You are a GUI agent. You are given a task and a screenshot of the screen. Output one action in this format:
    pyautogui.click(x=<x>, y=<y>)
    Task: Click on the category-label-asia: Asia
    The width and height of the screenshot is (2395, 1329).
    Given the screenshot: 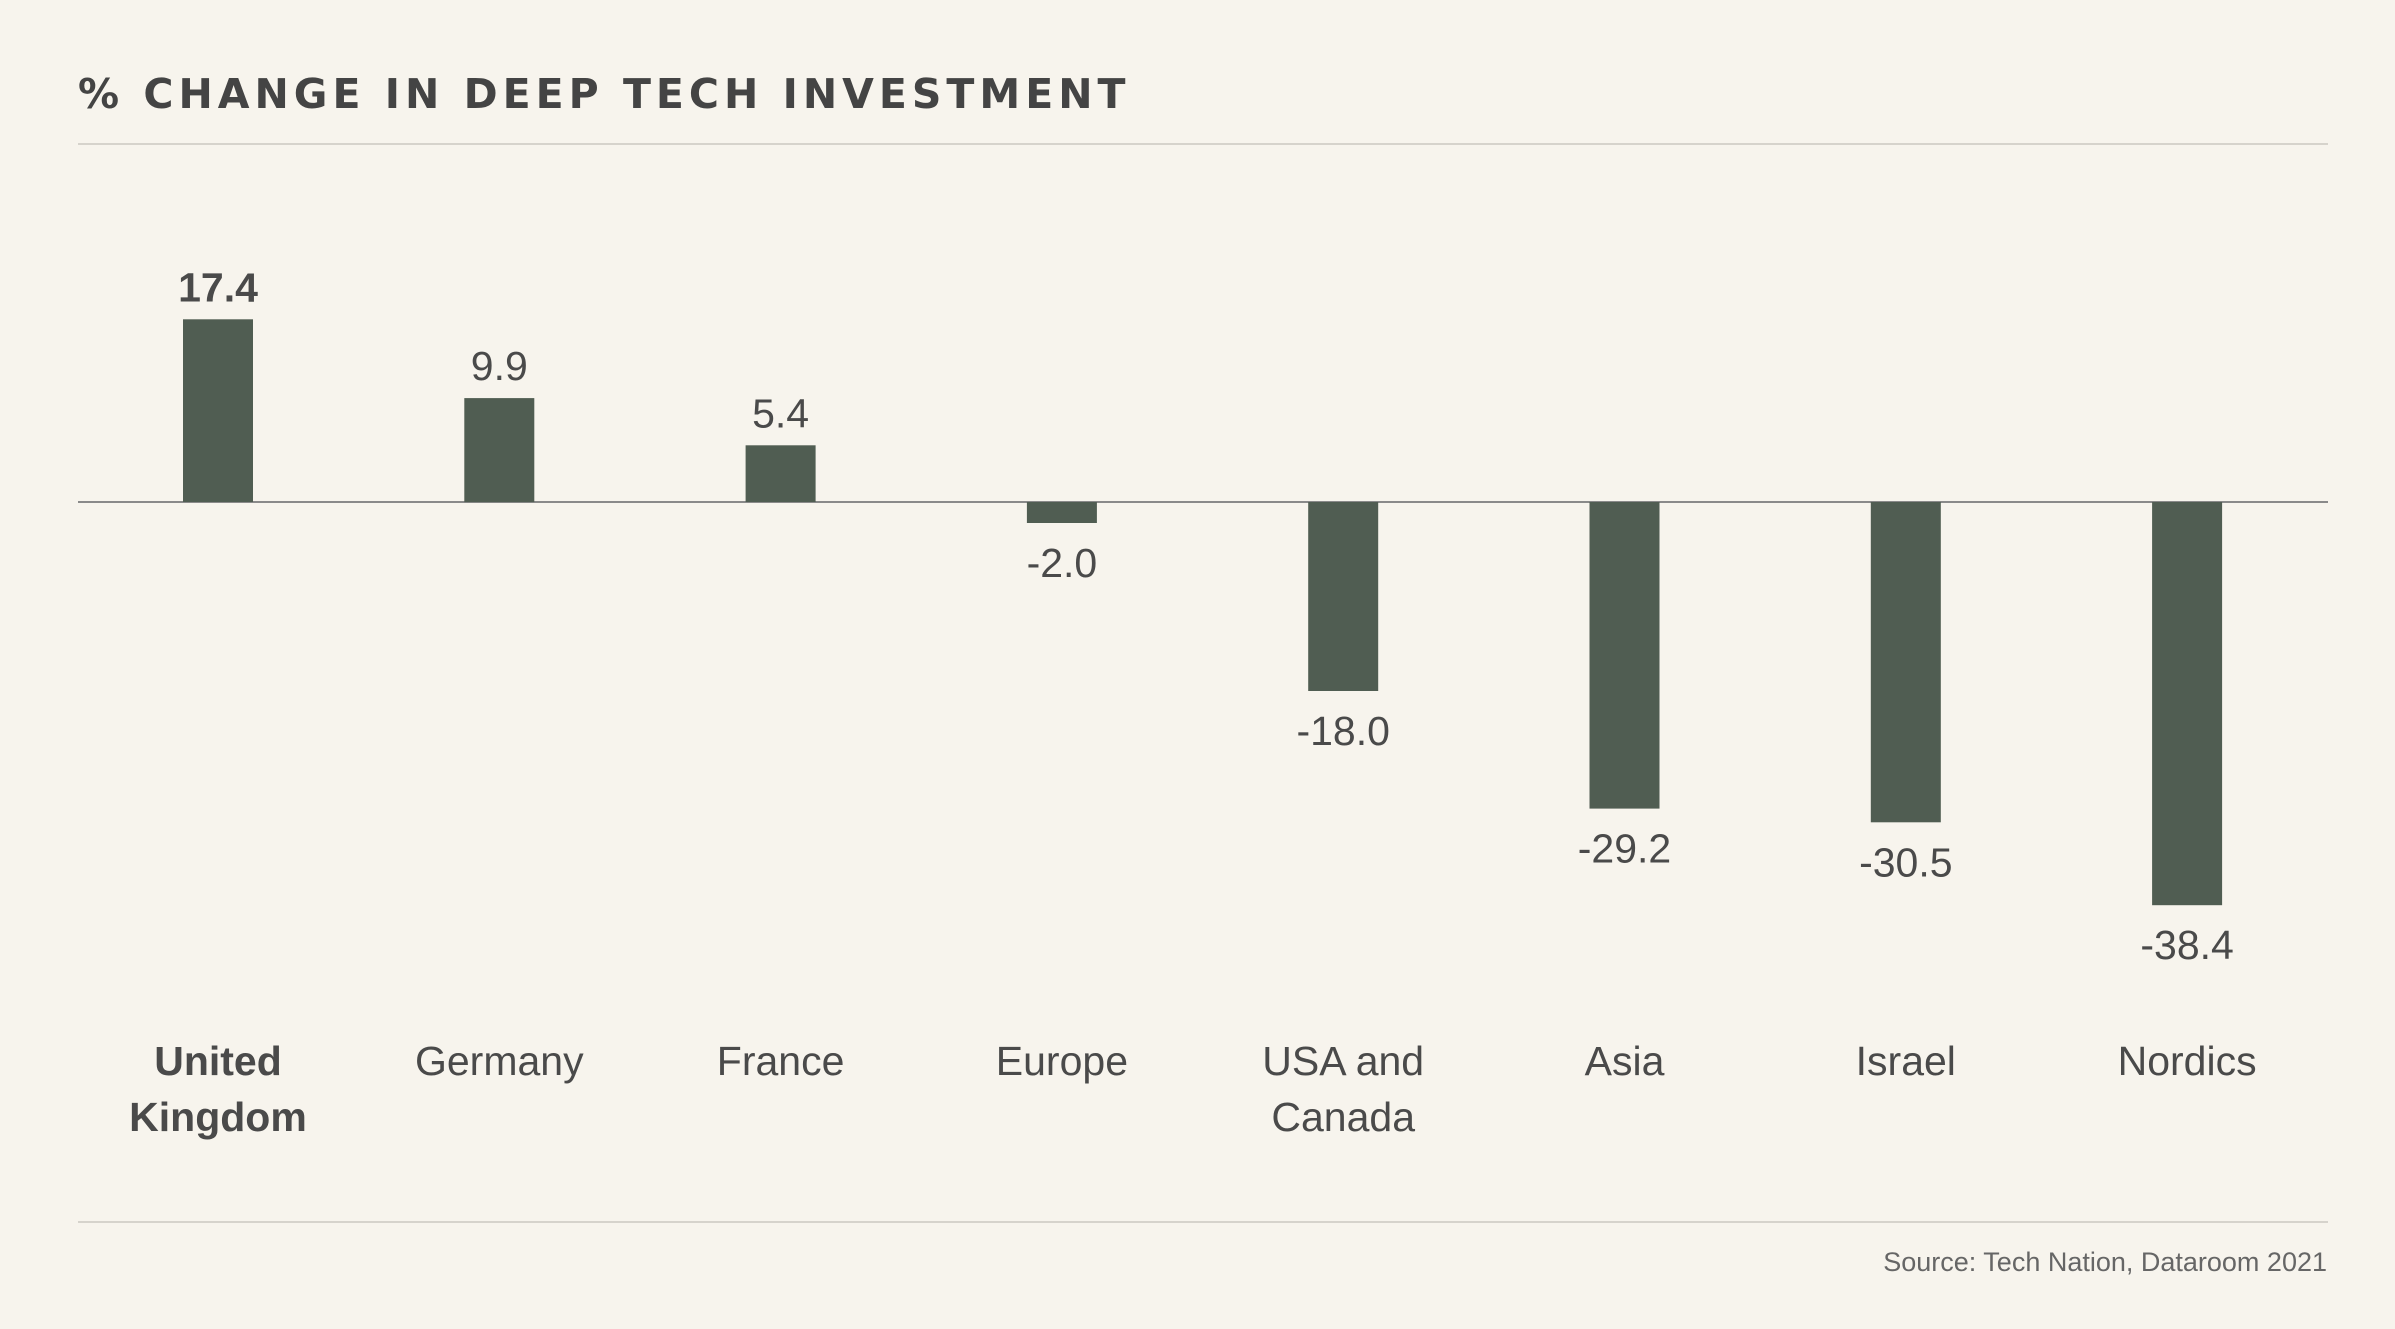 What is the action you would take?
    pyautogui.click(x=1625, y=1061)
    